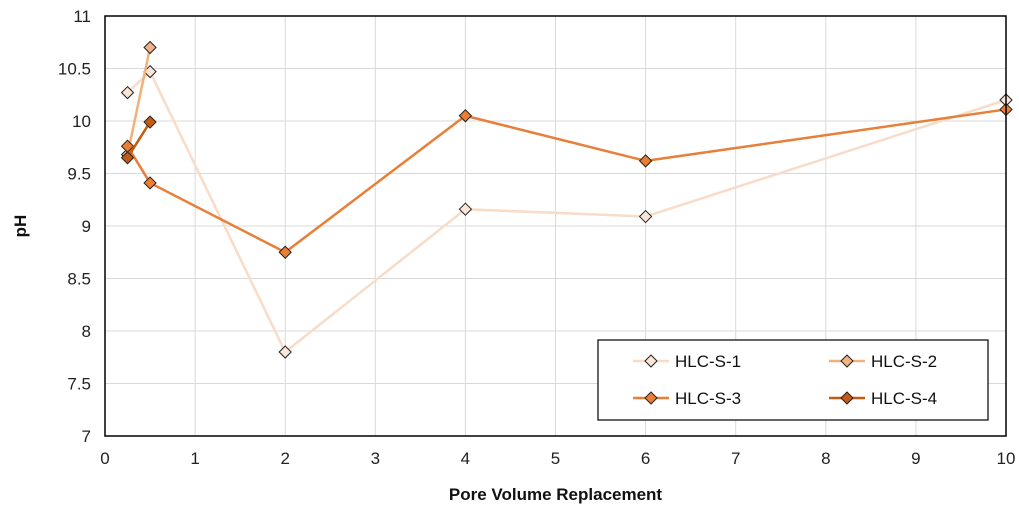 The width and height of the screenshot is (1019, 513). What do you see at coordinates (735, 458) in the screenshot?
I see `x-tick-label: 7` at bounding box center [735, 458].